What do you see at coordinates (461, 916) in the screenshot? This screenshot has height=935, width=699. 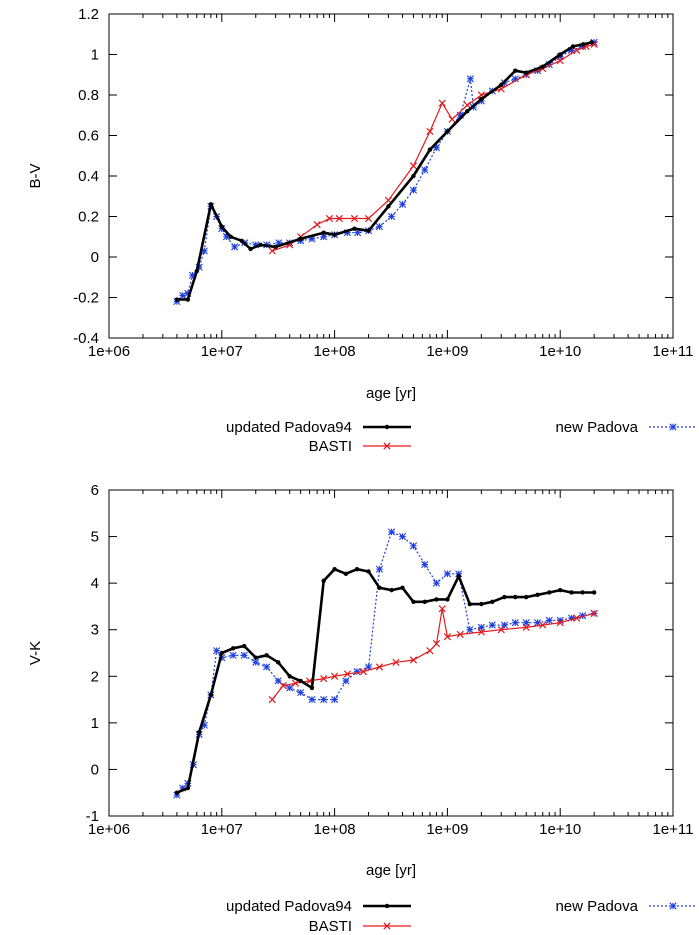 I see `legend: updated Padova94 BASTI new Padova` at bounding box center [461, 916].